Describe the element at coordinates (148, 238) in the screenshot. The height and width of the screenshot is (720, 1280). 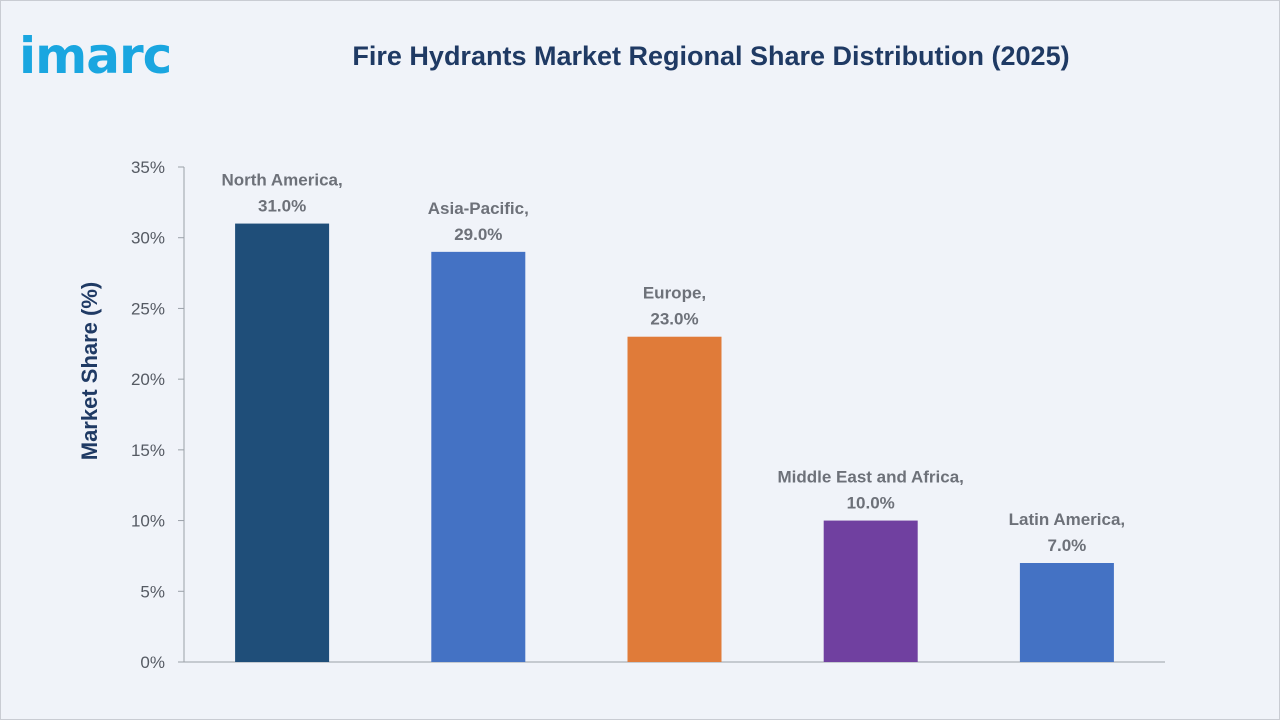
I see `y-tick-label: 30%` at that location.